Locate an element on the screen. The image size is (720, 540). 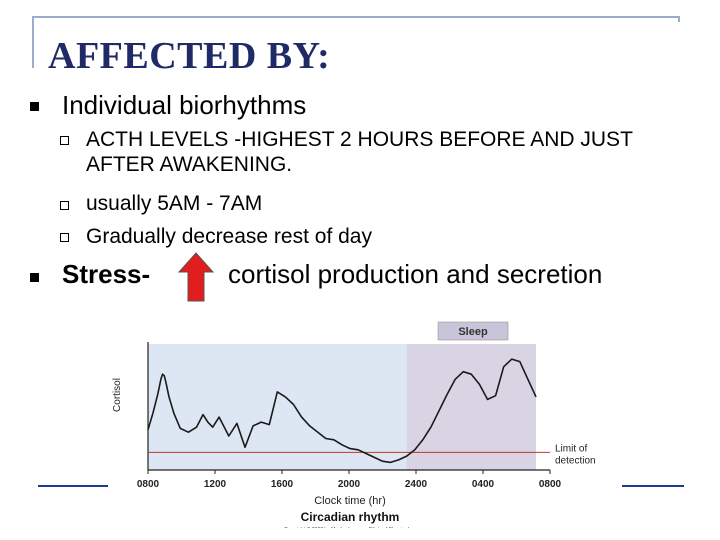
limit-label-line2: detection is located at coordinates (575, 460).